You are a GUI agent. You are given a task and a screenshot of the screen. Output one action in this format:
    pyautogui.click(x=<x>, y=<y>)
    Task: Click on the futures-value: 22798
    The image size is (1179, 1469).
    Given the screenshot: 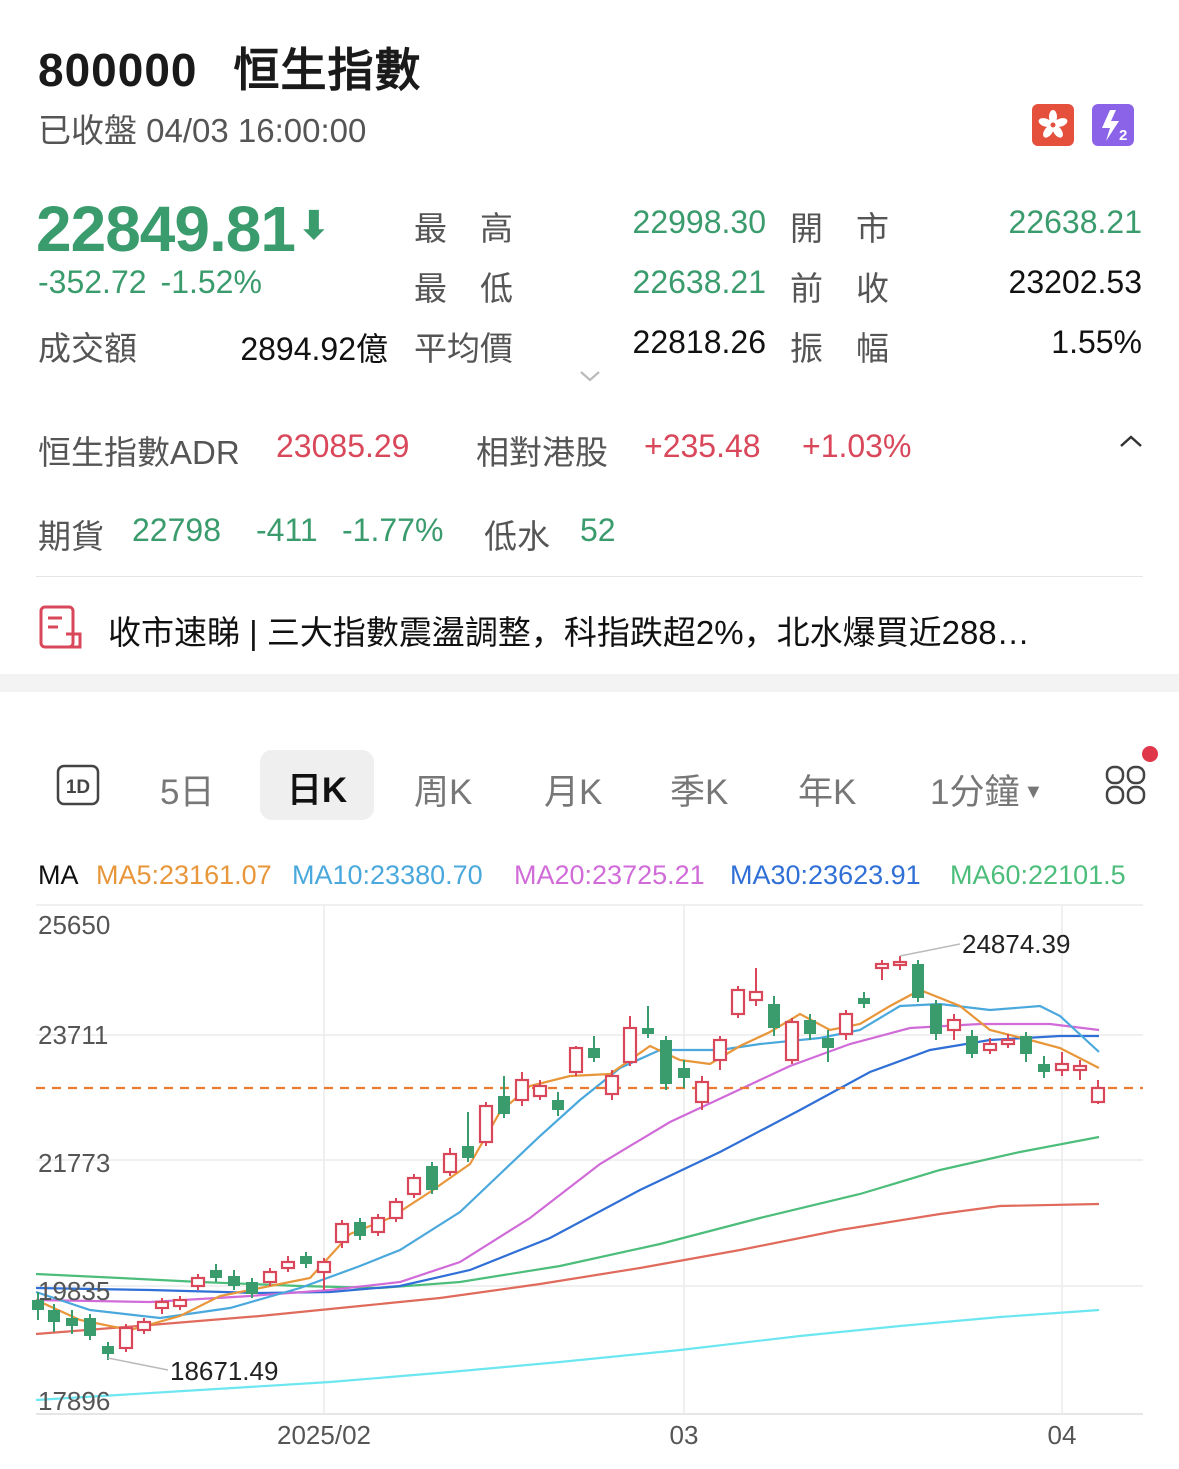 What is the action you would take?
    pyautogui.click(x=176, y=530)
    